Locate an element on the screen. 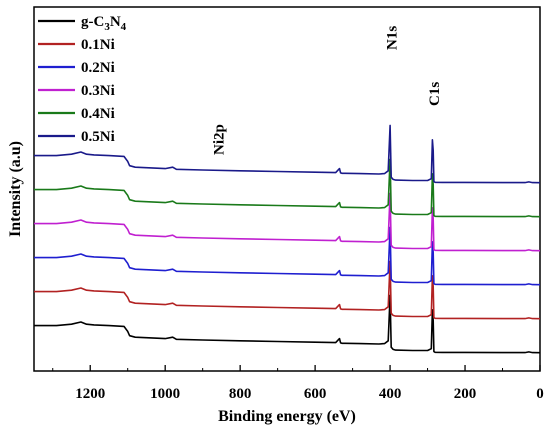  legend-label-2: 0.2Ni is located at coordinates (98, 68).